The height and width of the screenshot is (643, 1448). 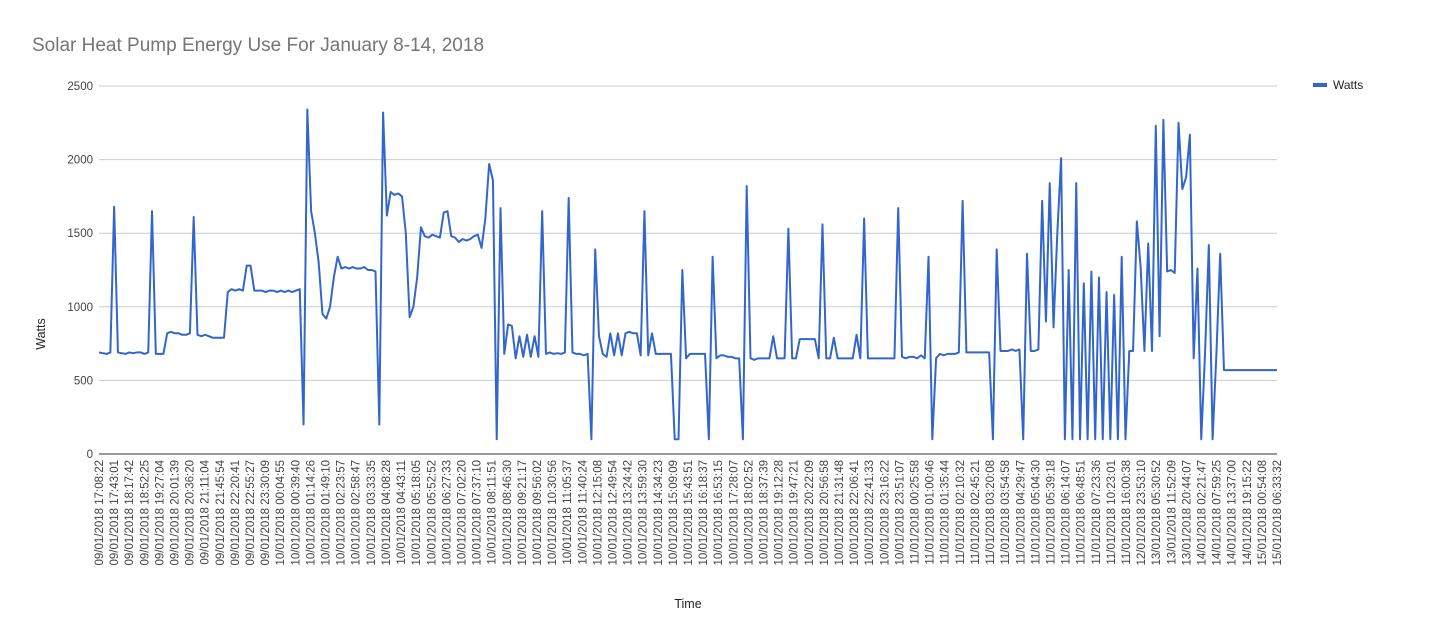 What do you see at coordinates (100, 513) in the screenshot?
I see `x-tick-label: 09/01/2018 17:08:22` at bounding box center [100, 513].